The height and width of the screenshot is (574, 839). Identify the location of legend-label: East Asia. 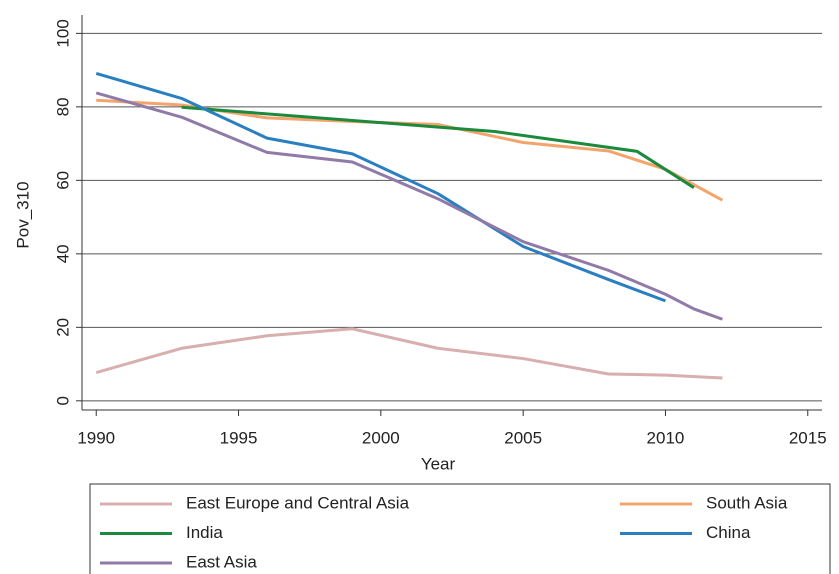
(221, 561).